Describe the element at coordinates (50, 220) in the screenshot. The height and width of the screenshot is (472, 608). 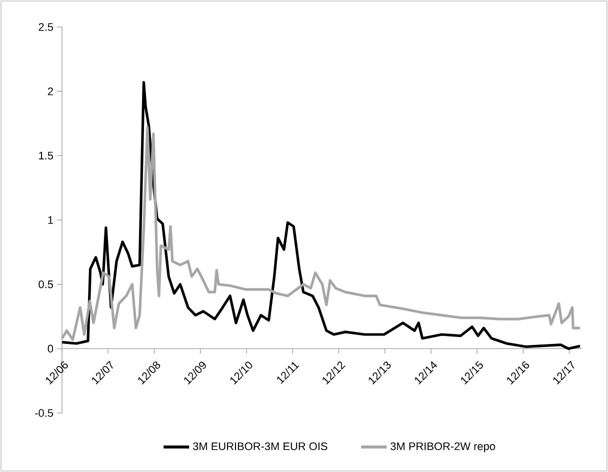
I see `y-tick-label: 1` at that location.